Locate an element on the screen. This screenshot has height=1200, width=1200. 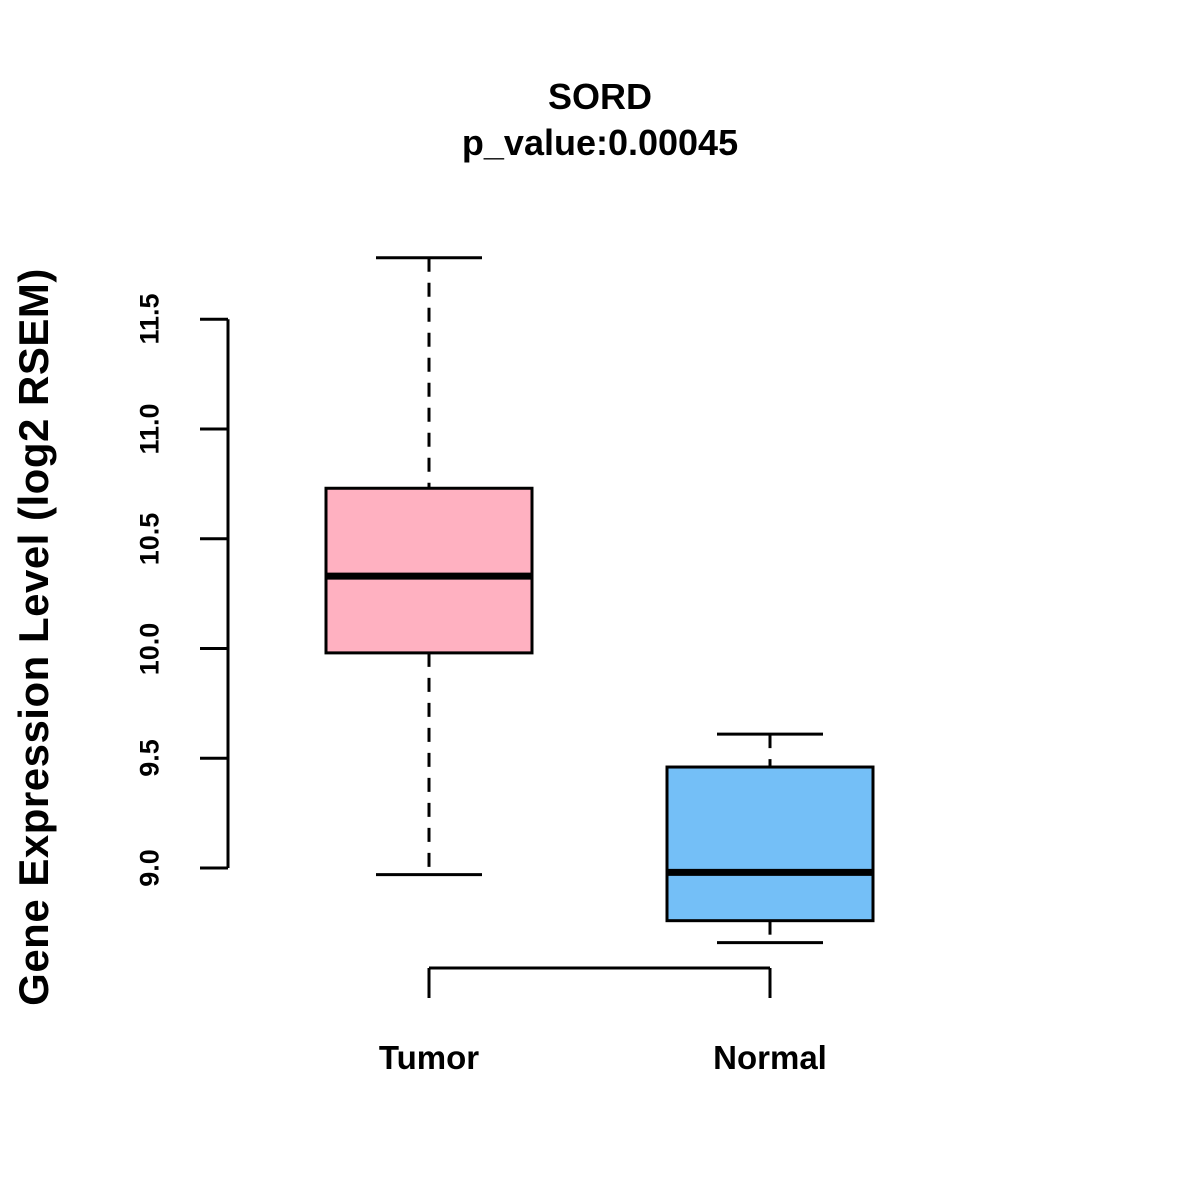
chart-title: SORD is located at coordinates (599, 96).